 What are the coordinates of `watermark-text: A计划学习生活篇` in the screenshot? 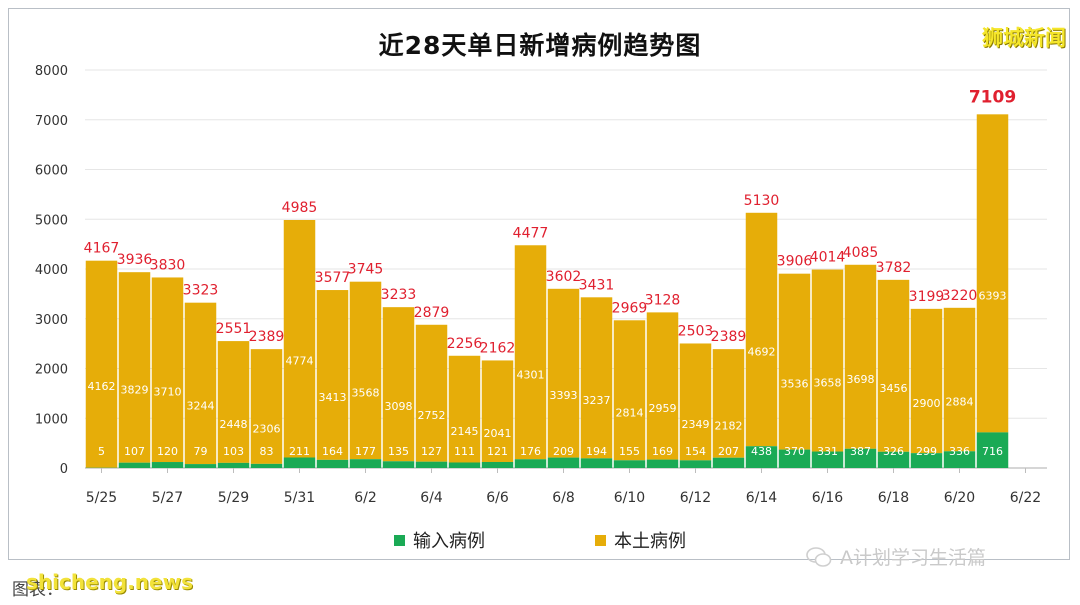 It's located at (913, 558).